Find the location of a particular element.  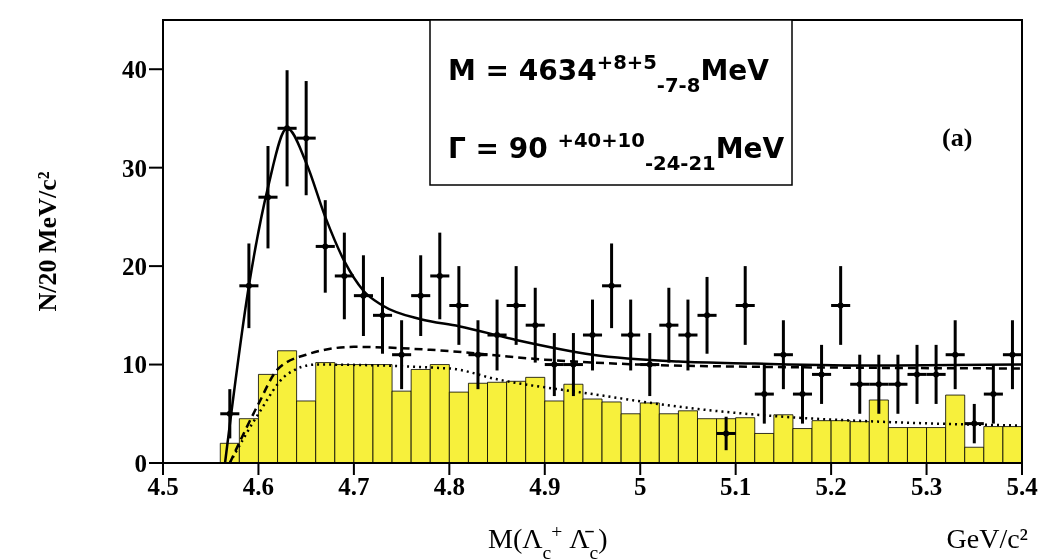

x-tick-label: 4.8 is located at coordinates (449, 486).